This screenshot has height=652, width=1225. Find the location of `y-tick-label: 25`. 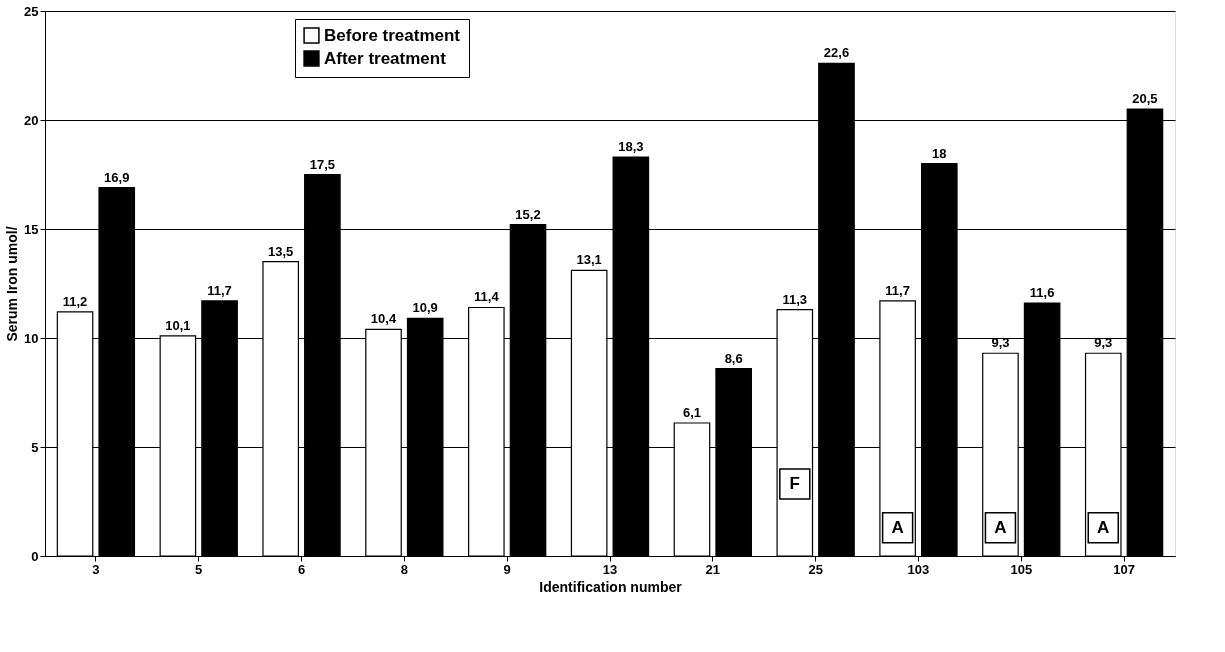

y-tick-label: 25 is located at coordinates (31, 11).